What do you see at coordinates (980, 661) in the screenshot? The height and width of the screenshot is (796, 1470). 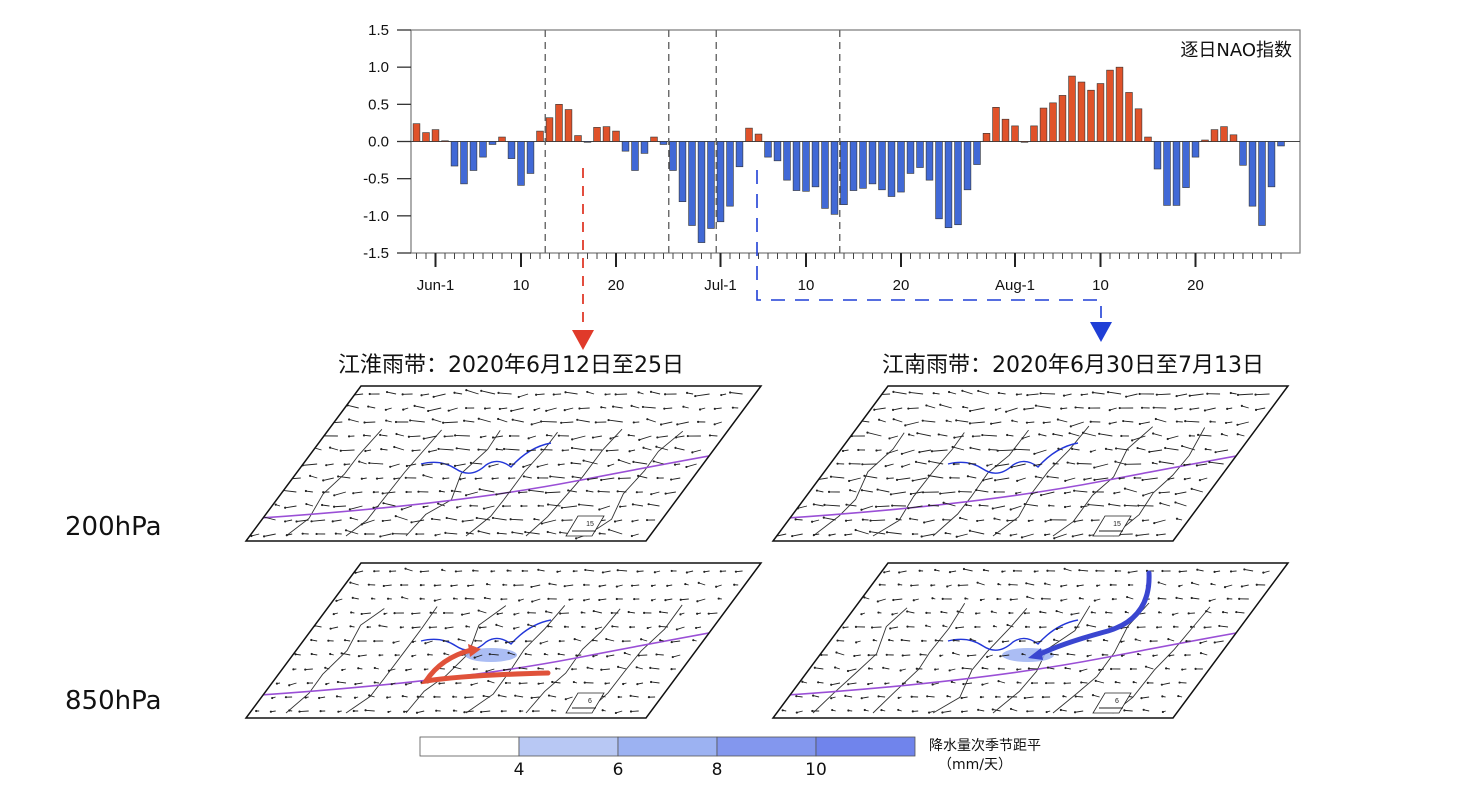 I see `coastline` at bounding box center [980, 661].